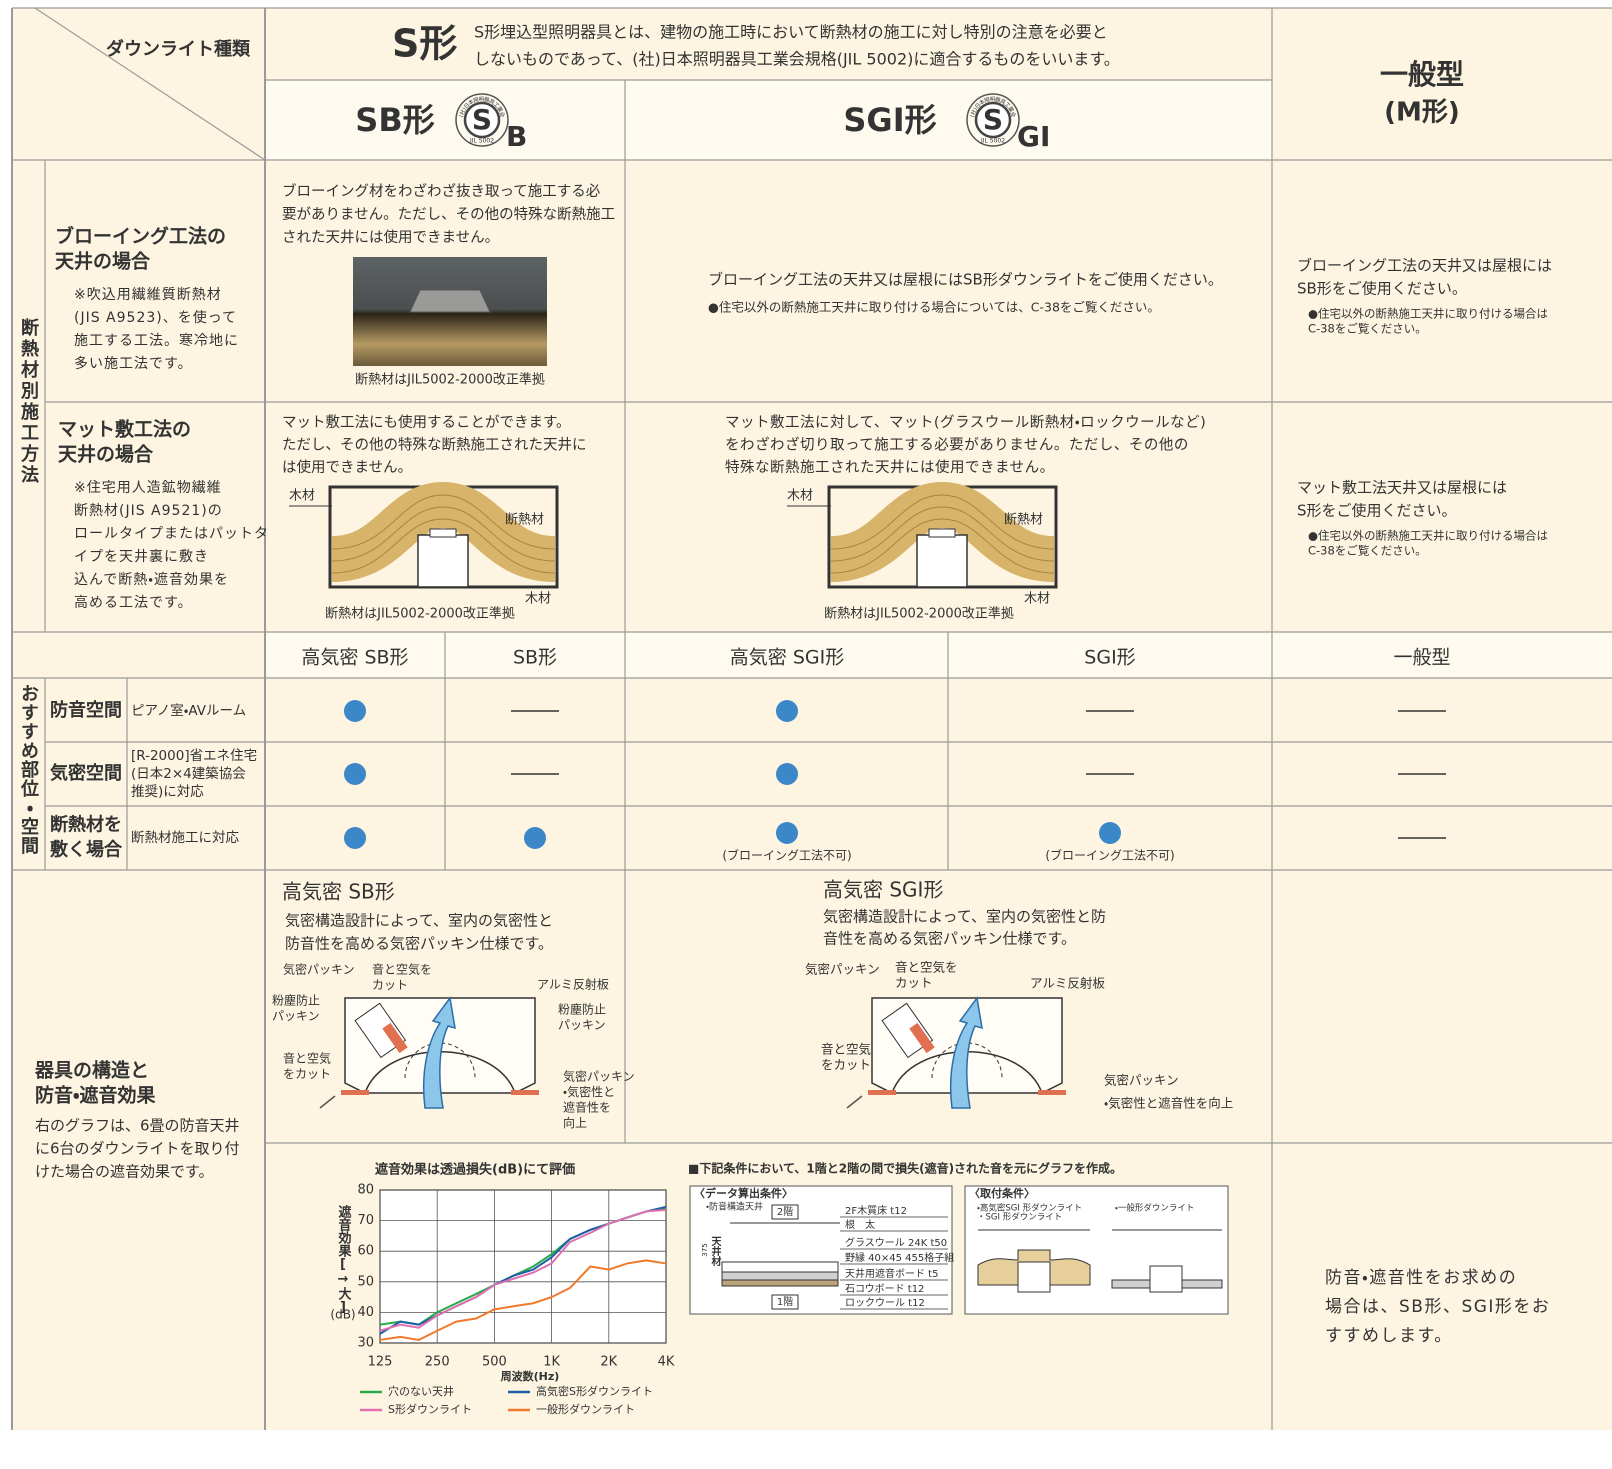  I want to click on layer-label: 根 太, so click(860, 1224).